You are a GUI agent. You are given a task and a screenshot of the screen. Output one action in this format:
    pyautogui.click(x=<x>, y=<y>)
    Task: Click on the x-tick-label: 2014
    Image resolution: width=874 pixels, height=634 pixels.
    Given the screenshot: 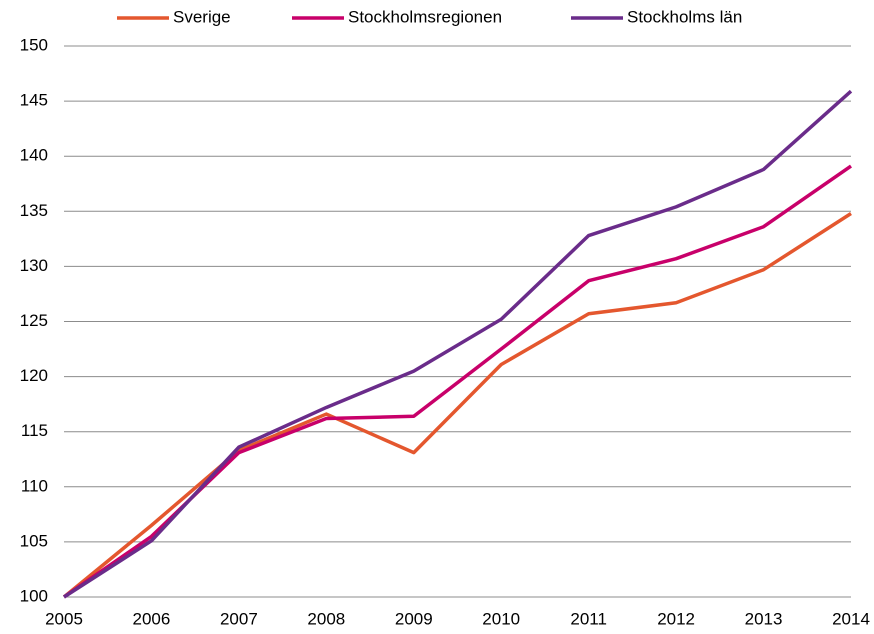 What is the action you would take?
    pyautogui.click(x=851, y=618)
    